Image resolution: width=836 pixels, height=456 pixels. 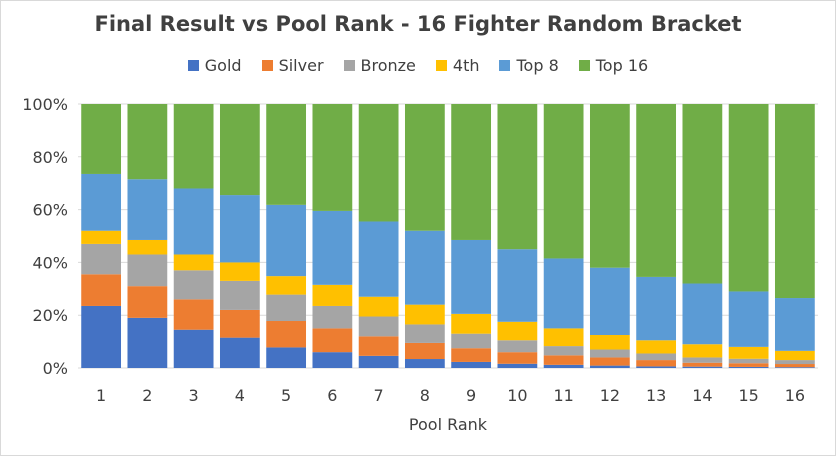 What do you see at coordinates (471, 395) in the screenshot?
I see `x-tick-label: 9` at bounding box center [471, 395].